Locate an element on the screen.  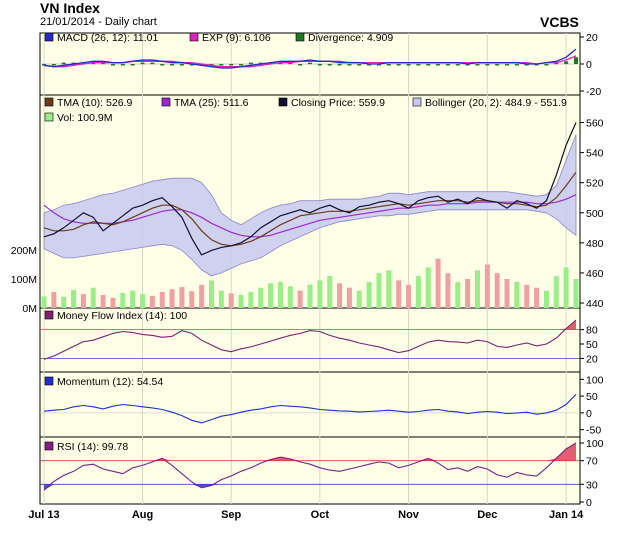
macd-line is located at coordinates (310, 58).